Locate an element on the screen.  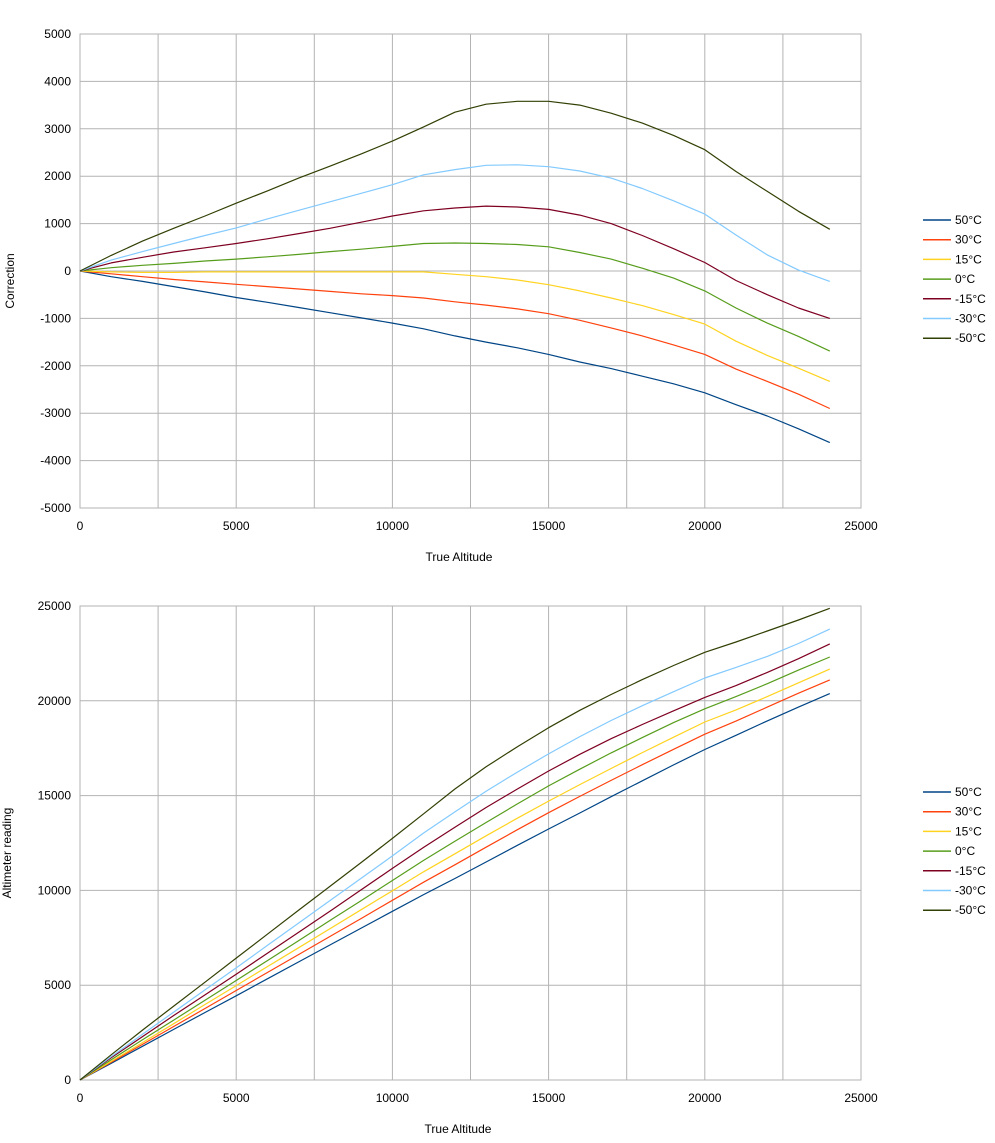
y-tick-label: -4000 is located at coordinates (55, 461).